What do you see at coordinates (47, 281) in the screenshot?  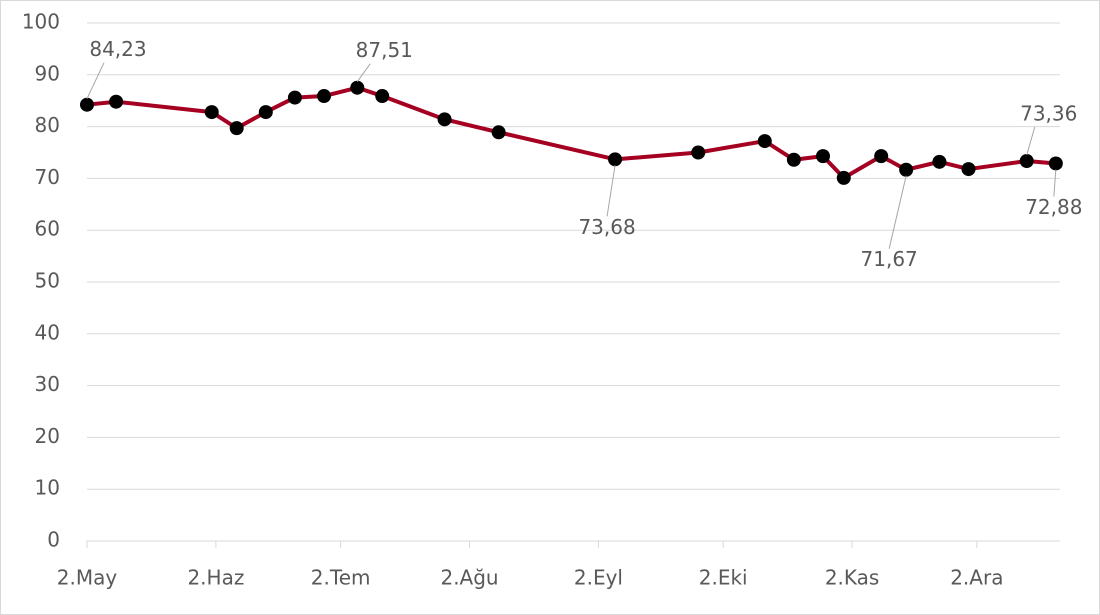 I see `y-tick-label: 50` at bounding box center [47, 281].